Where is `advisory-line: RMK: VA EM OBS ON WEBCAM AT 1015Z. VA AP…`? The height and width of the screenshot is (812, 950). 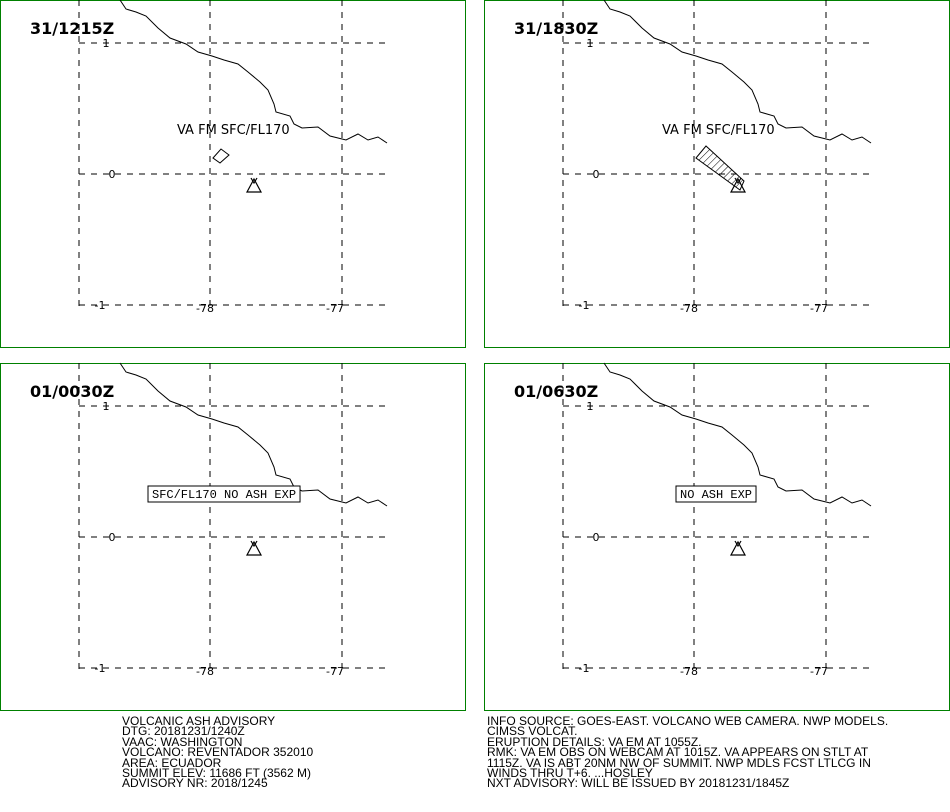 advisory-line: RMK: VA EM OBS ON WEBCAM AT 1015Z. VA AP… is located at coordinates (678, 752).